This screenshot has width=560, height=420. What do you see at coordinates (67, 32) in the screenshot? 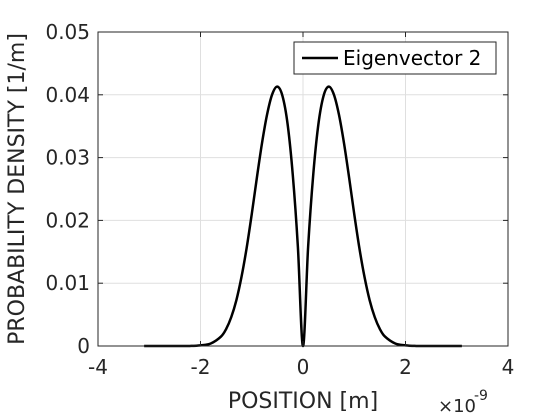
I see `y-tick-label: 0.05` at bounding box center [67, 32].